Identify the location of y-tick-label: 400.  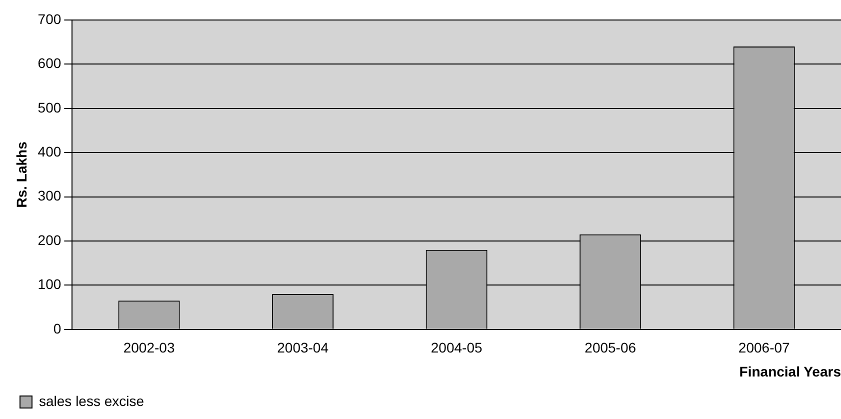
(50, 151).